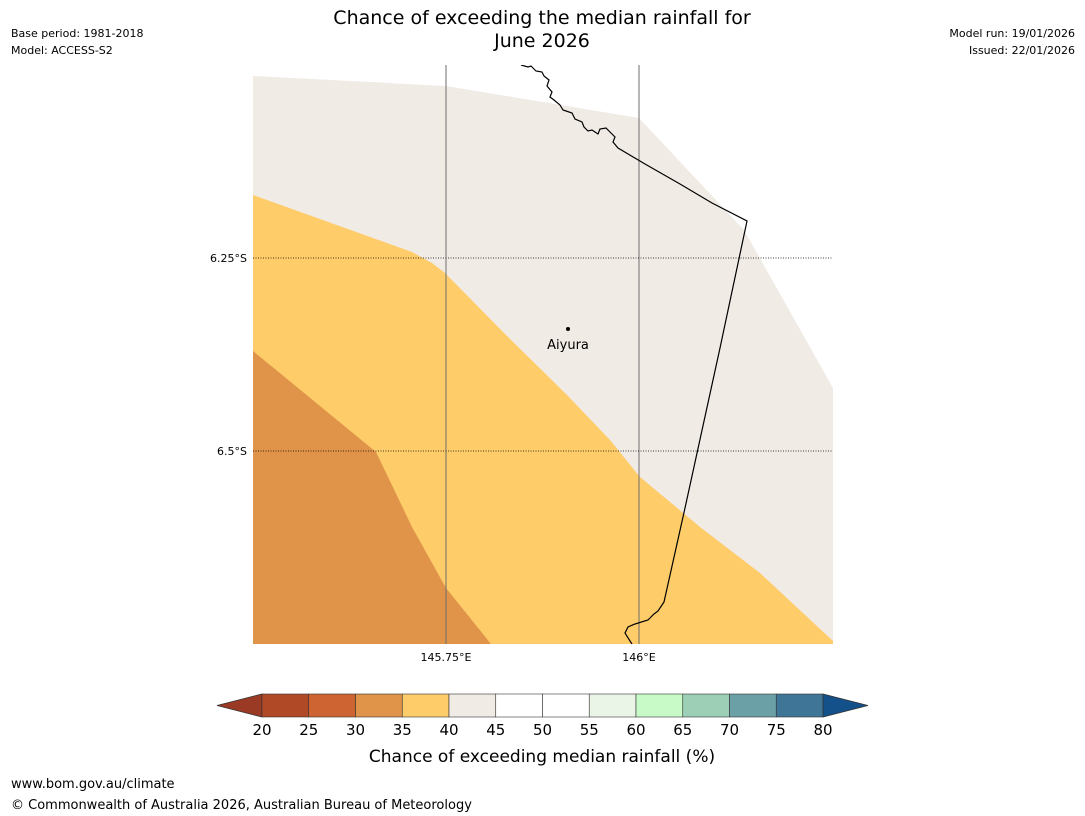 This screenshot has width=1085, height=816. What do you see at coordinates (372, 497) in the screenshot?
I see `region-30-35-percent` at bounding box center [372, 497].